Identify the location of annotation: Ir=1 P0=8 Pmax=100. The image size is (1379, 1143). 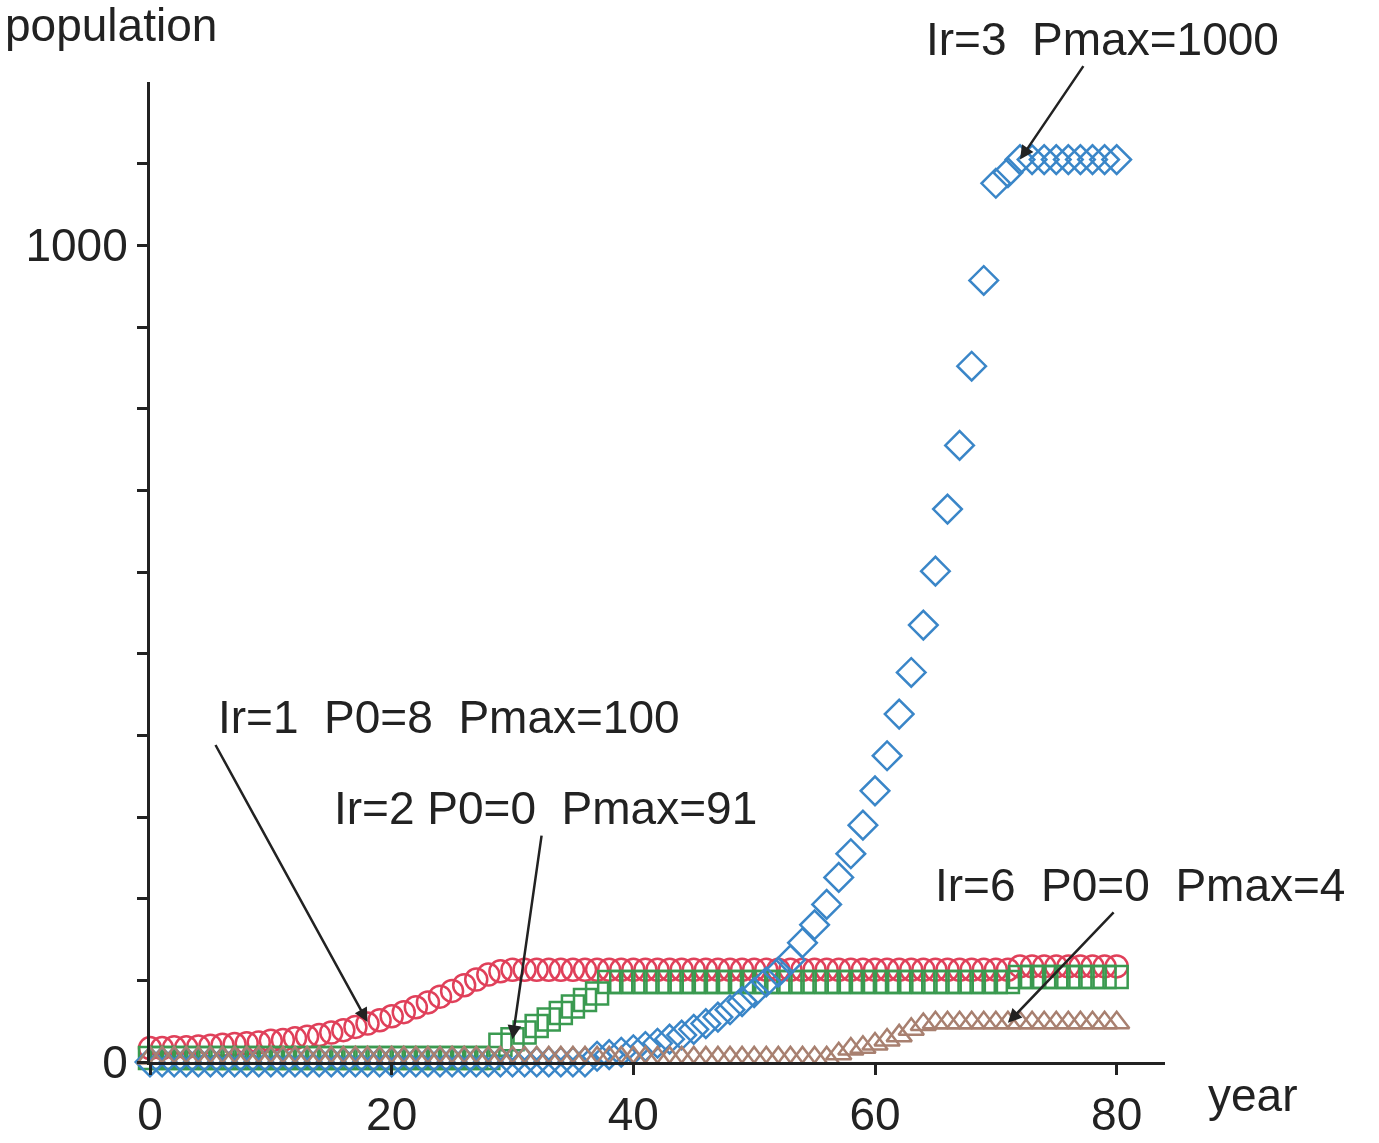
(449, 717).